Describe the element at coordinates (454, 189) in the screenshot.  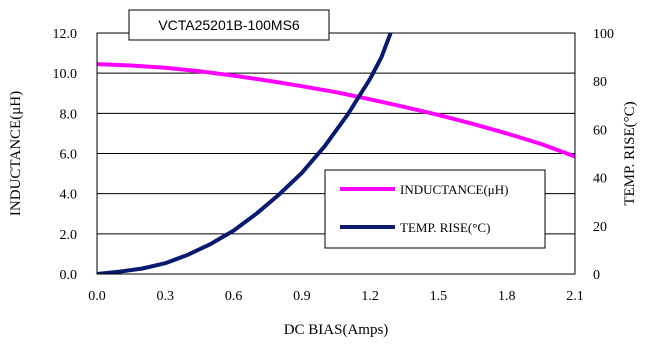
I see `legend-label-inductance: INDUCTANCE(μH)` at that location.